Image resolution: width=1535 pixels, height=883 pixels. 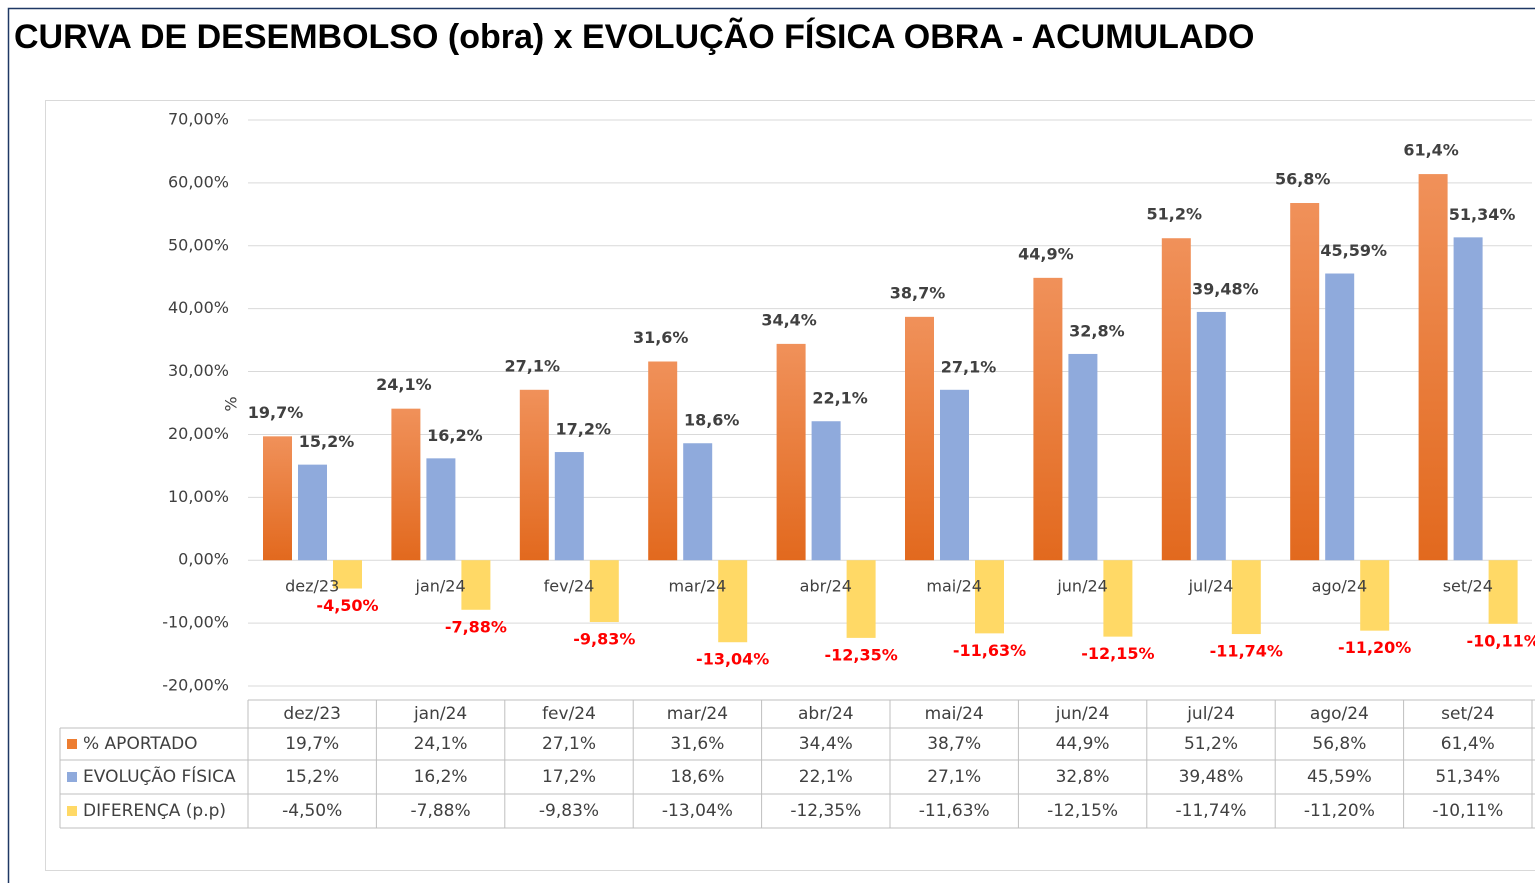 I want to click on data-label: 19,7%, so click(x=276, y=412).